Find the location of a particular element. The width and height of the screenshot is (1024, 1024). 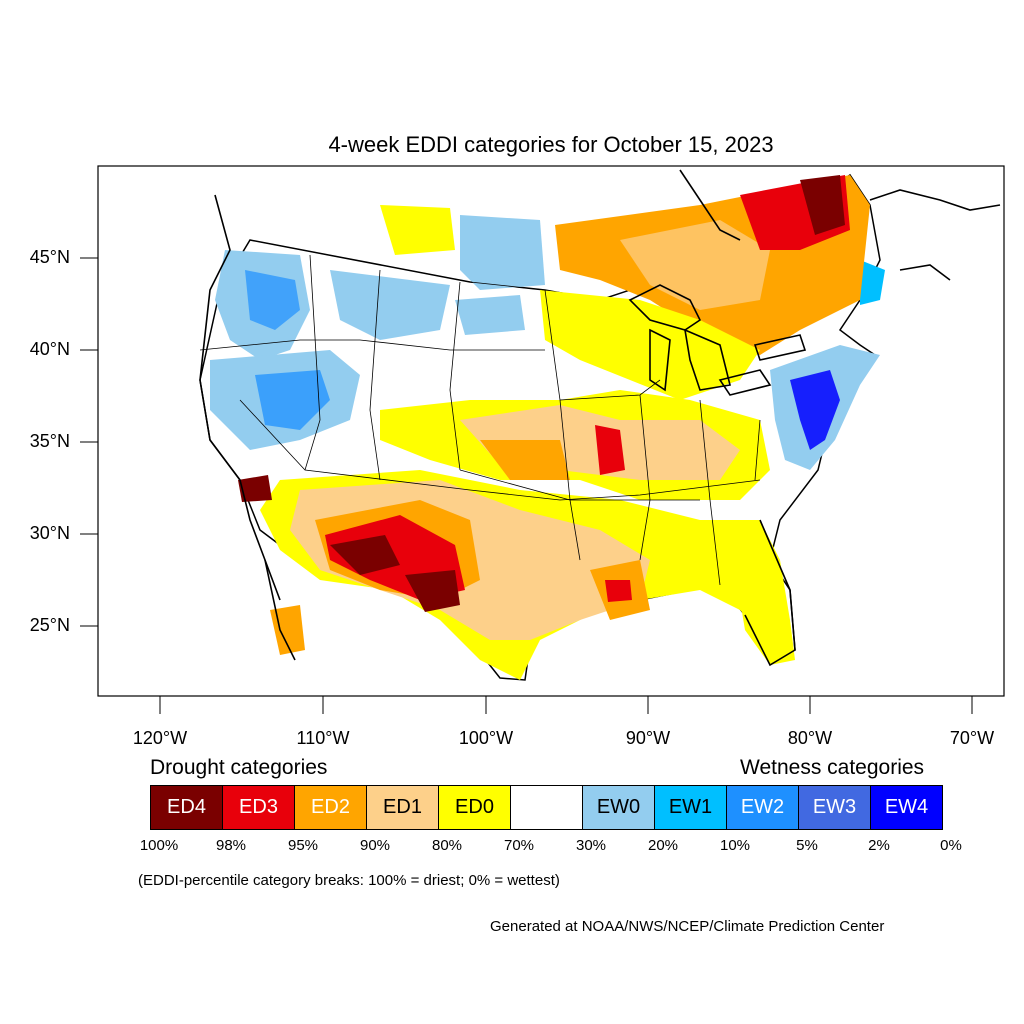

legend-ew3: EW3 is located at coordinates (834, 807).